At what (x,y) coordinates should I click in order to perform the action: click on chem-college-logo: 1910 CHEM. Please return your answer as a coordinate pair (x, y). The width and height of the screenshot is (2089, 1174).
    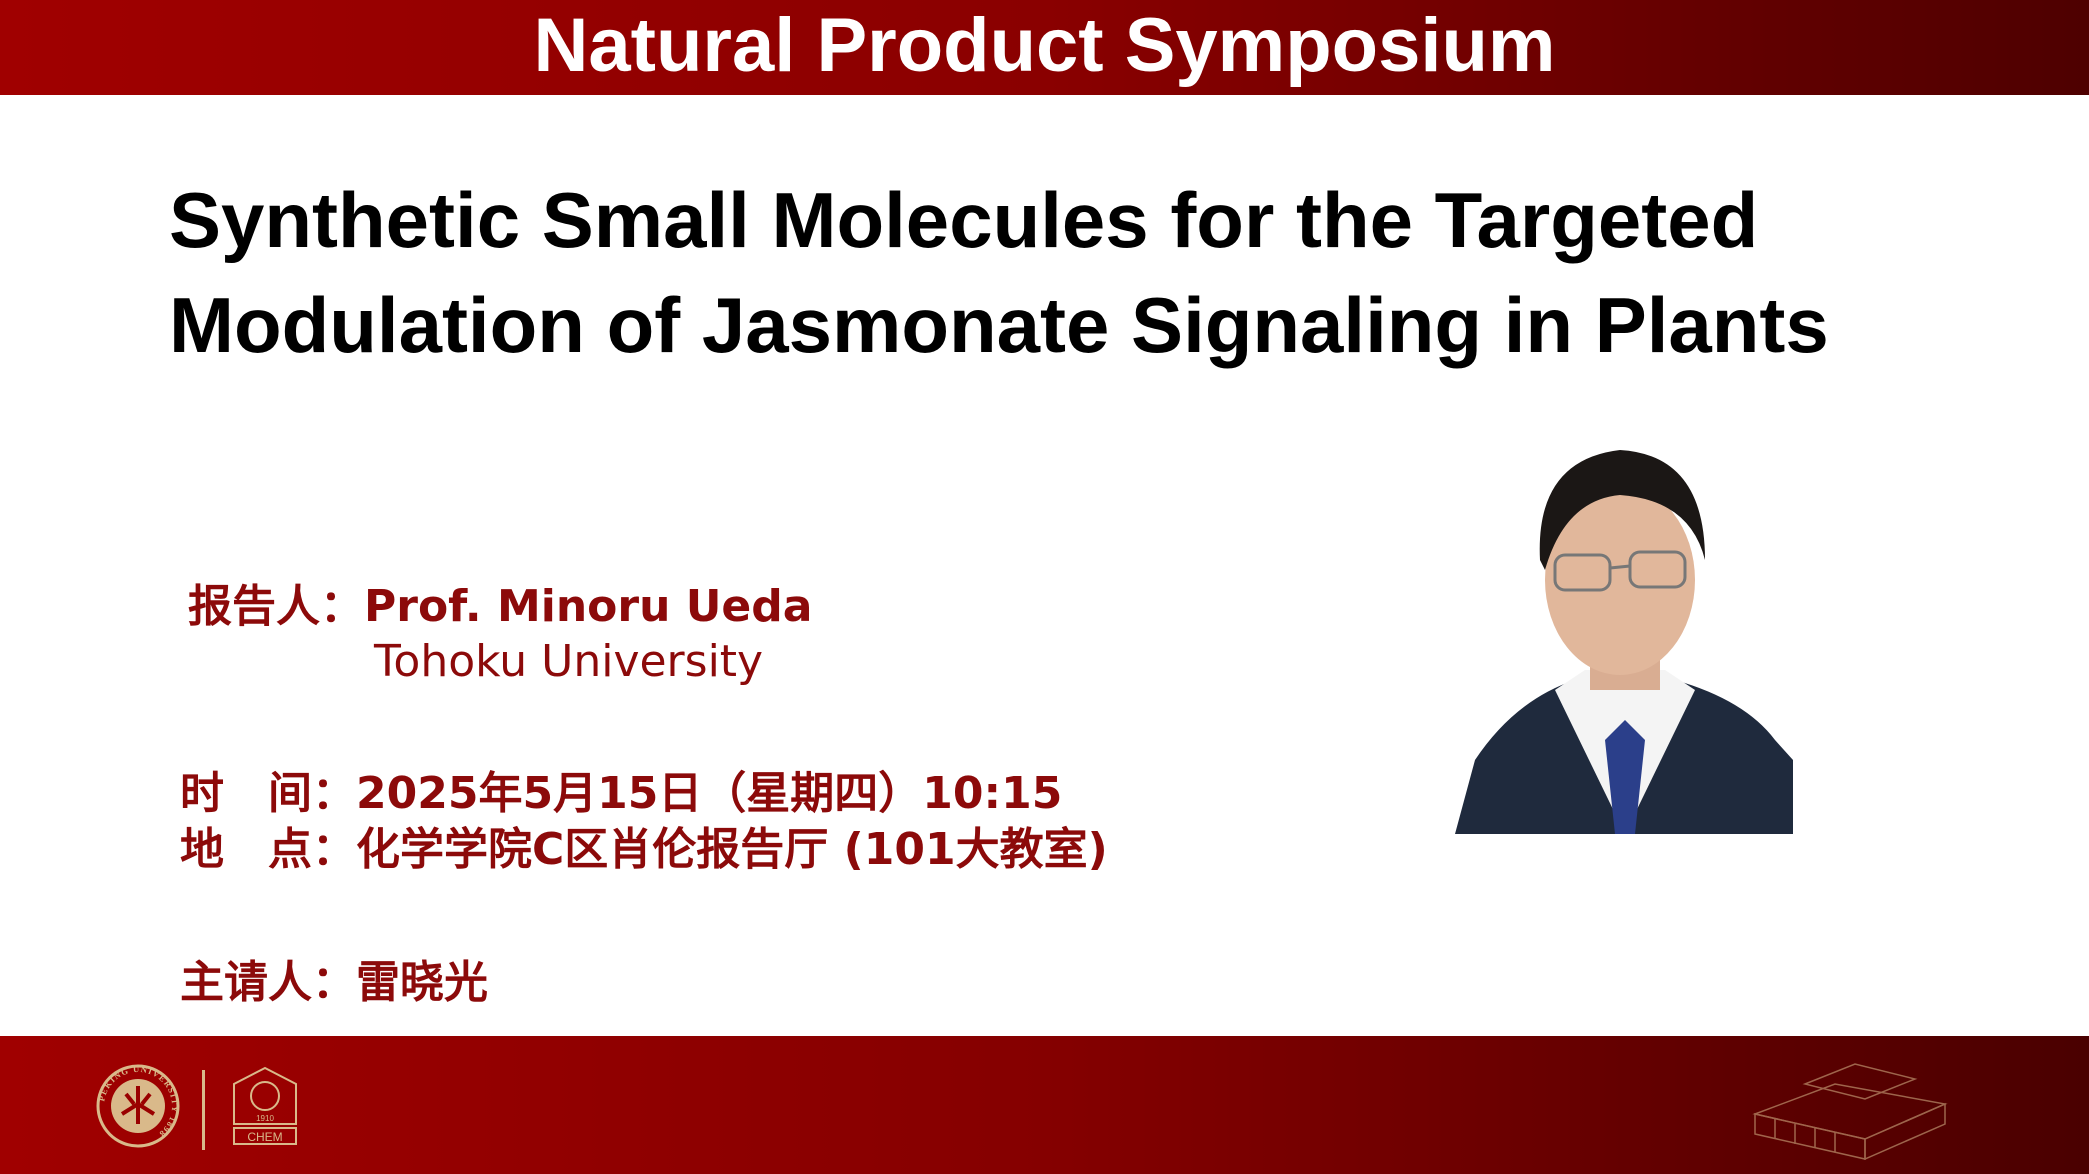
    Looking at the image, I should click on (265, 1105).